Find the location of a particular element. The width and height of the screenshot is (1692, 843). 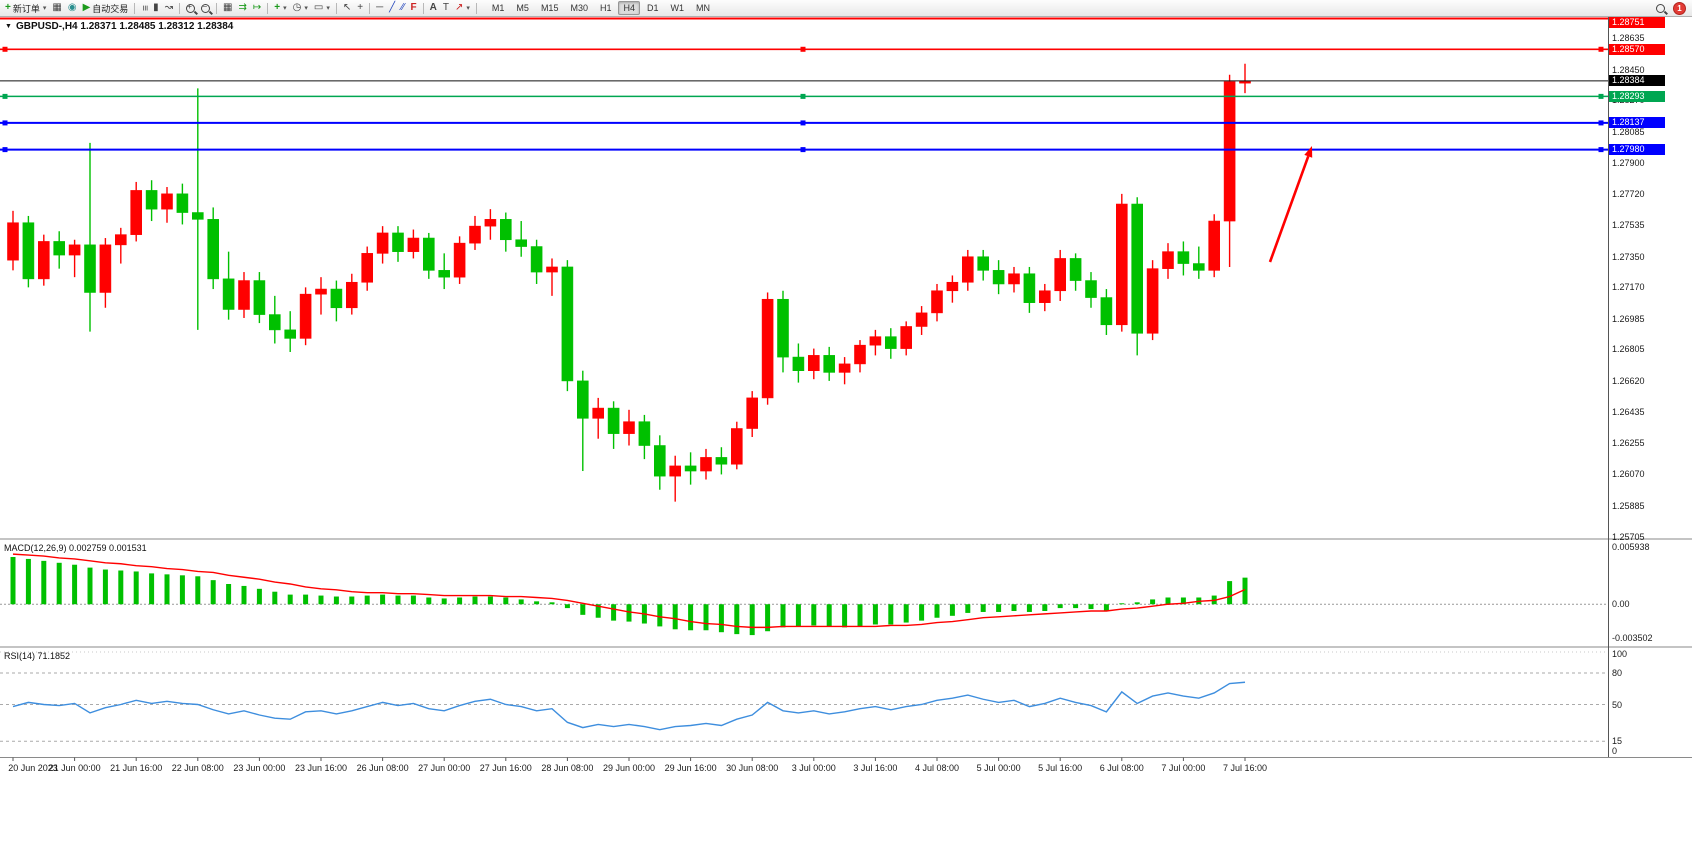

bar-chart-icon: ≡ is located at coordinates (145, 8).